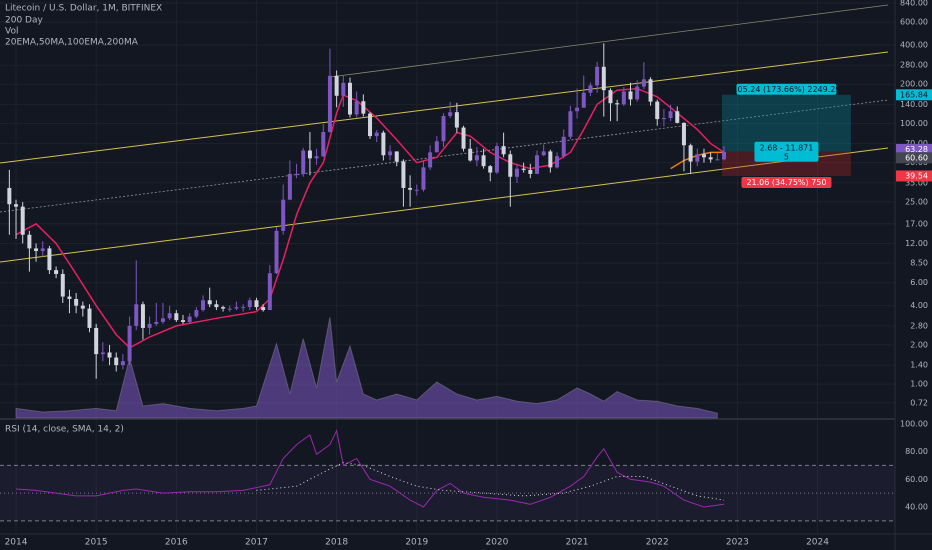 Image resolution: width=932 pixels, height=550 pixels. I want to click on y-tick-label: 200.00, so click(914, 84).